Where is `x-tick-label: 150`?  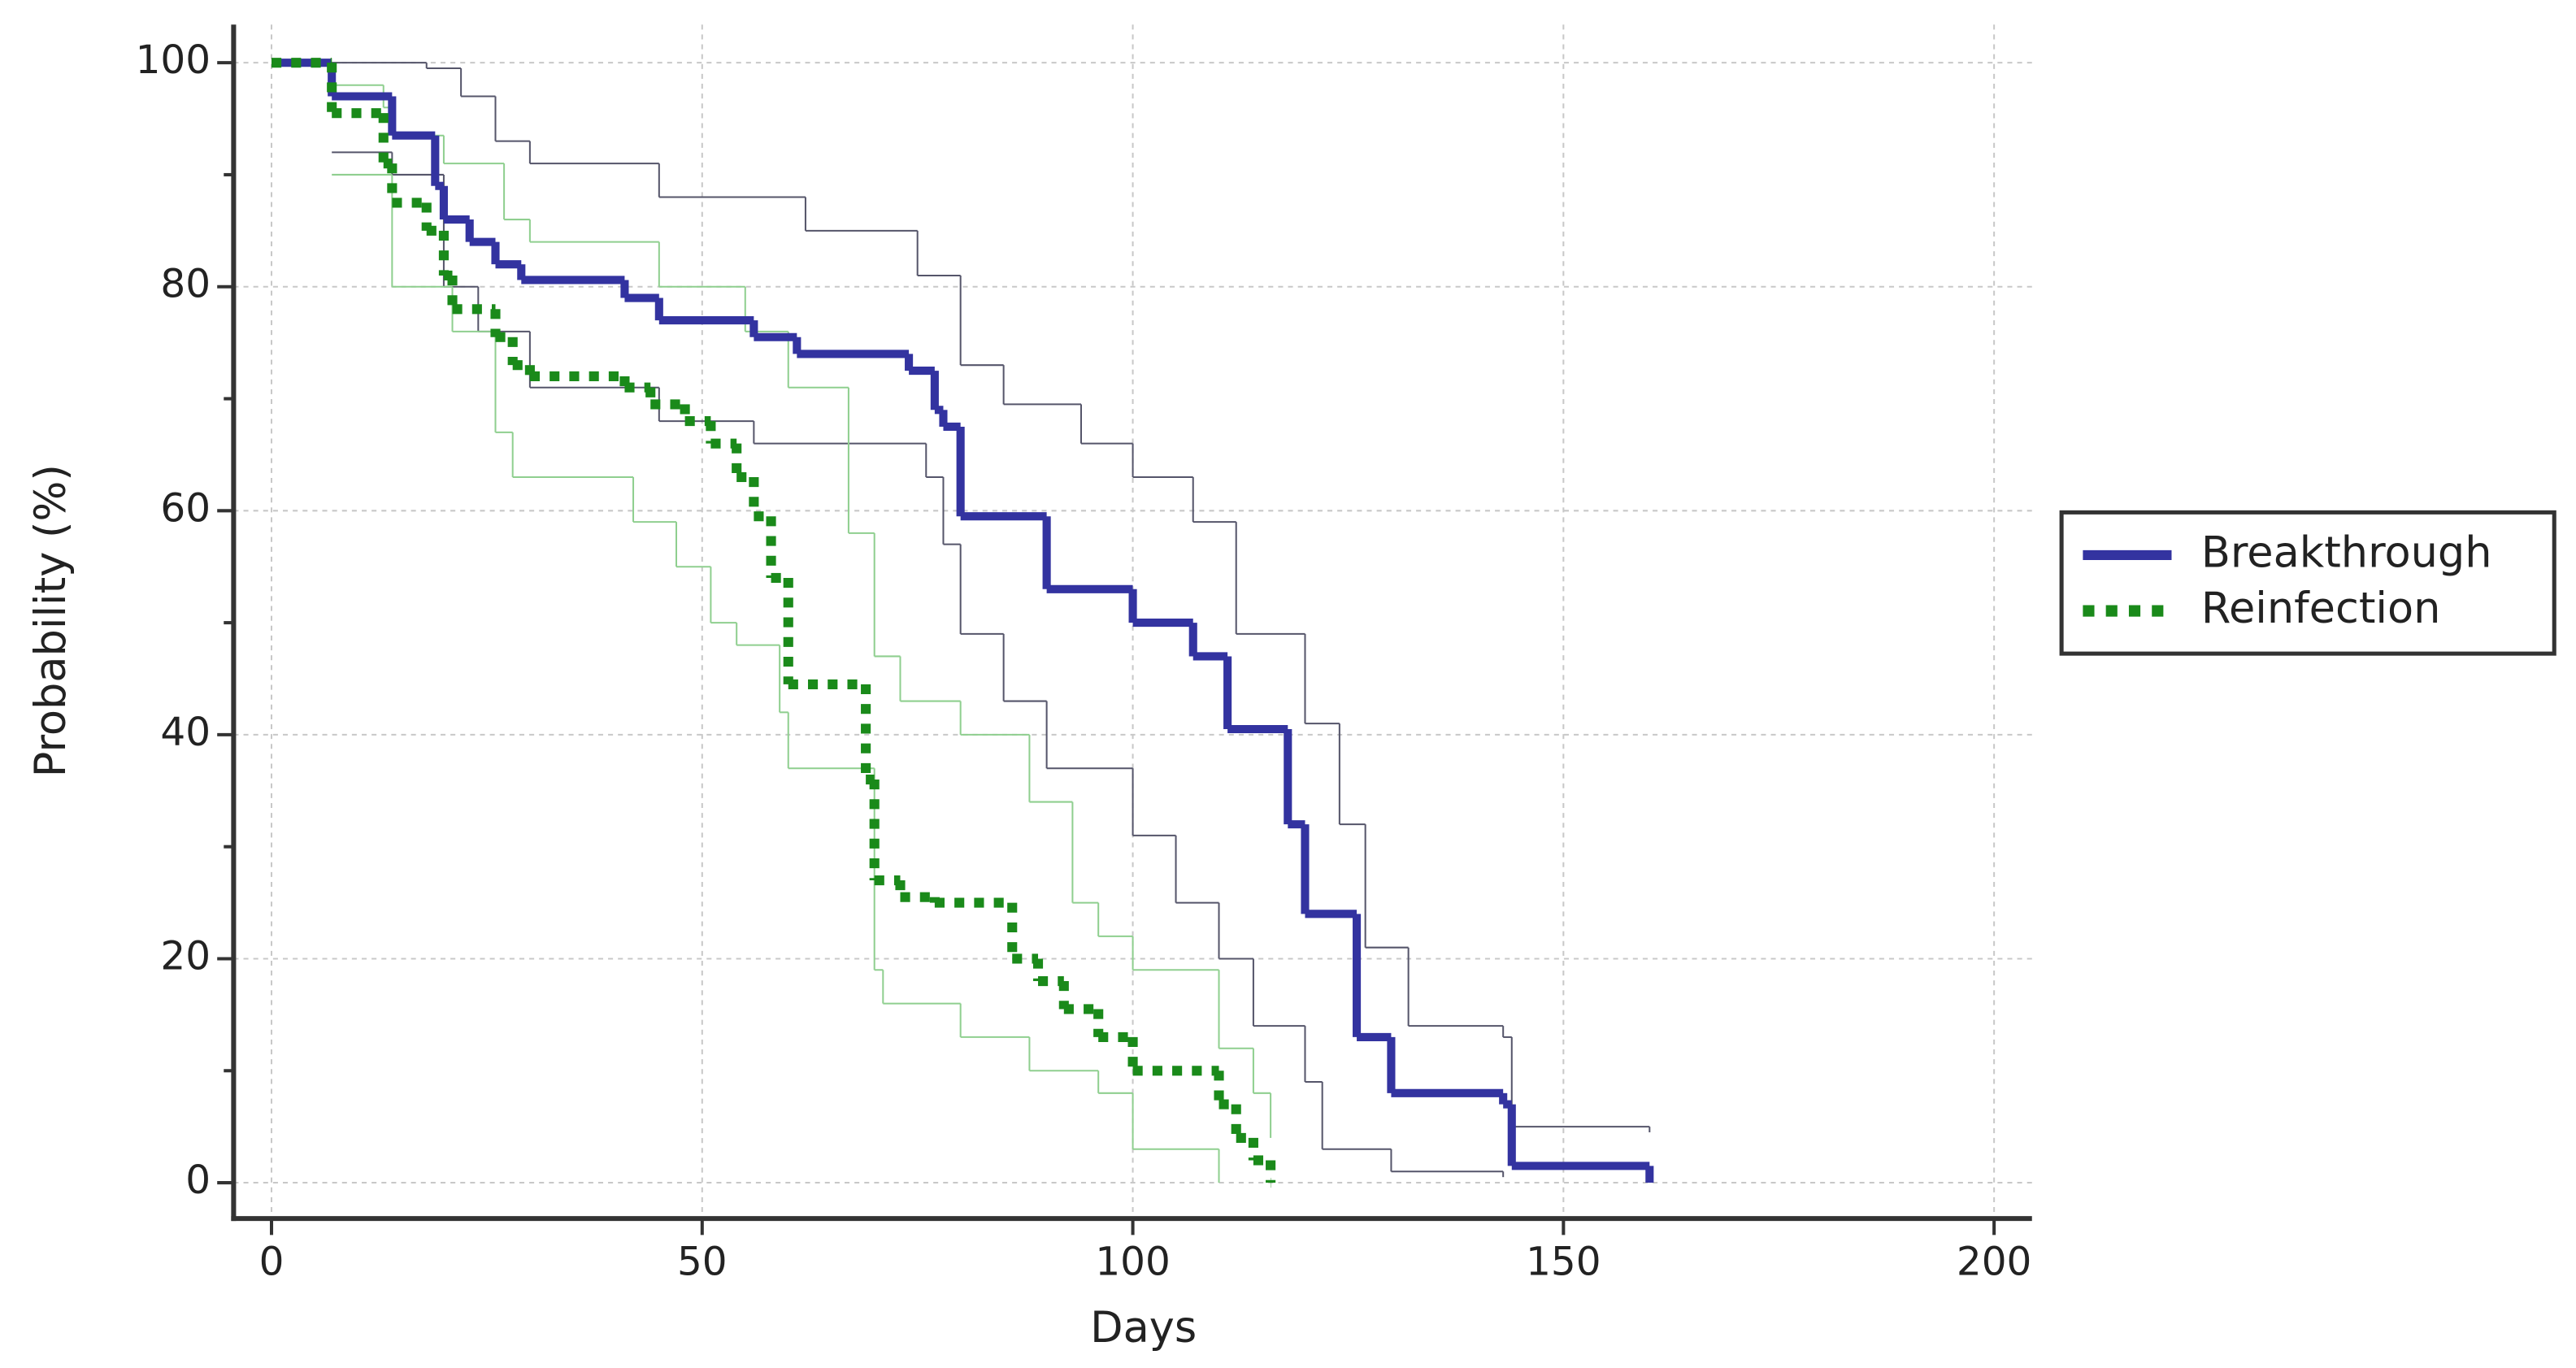 x-tick-label: 150 is located at coordinates (1563, 1263).